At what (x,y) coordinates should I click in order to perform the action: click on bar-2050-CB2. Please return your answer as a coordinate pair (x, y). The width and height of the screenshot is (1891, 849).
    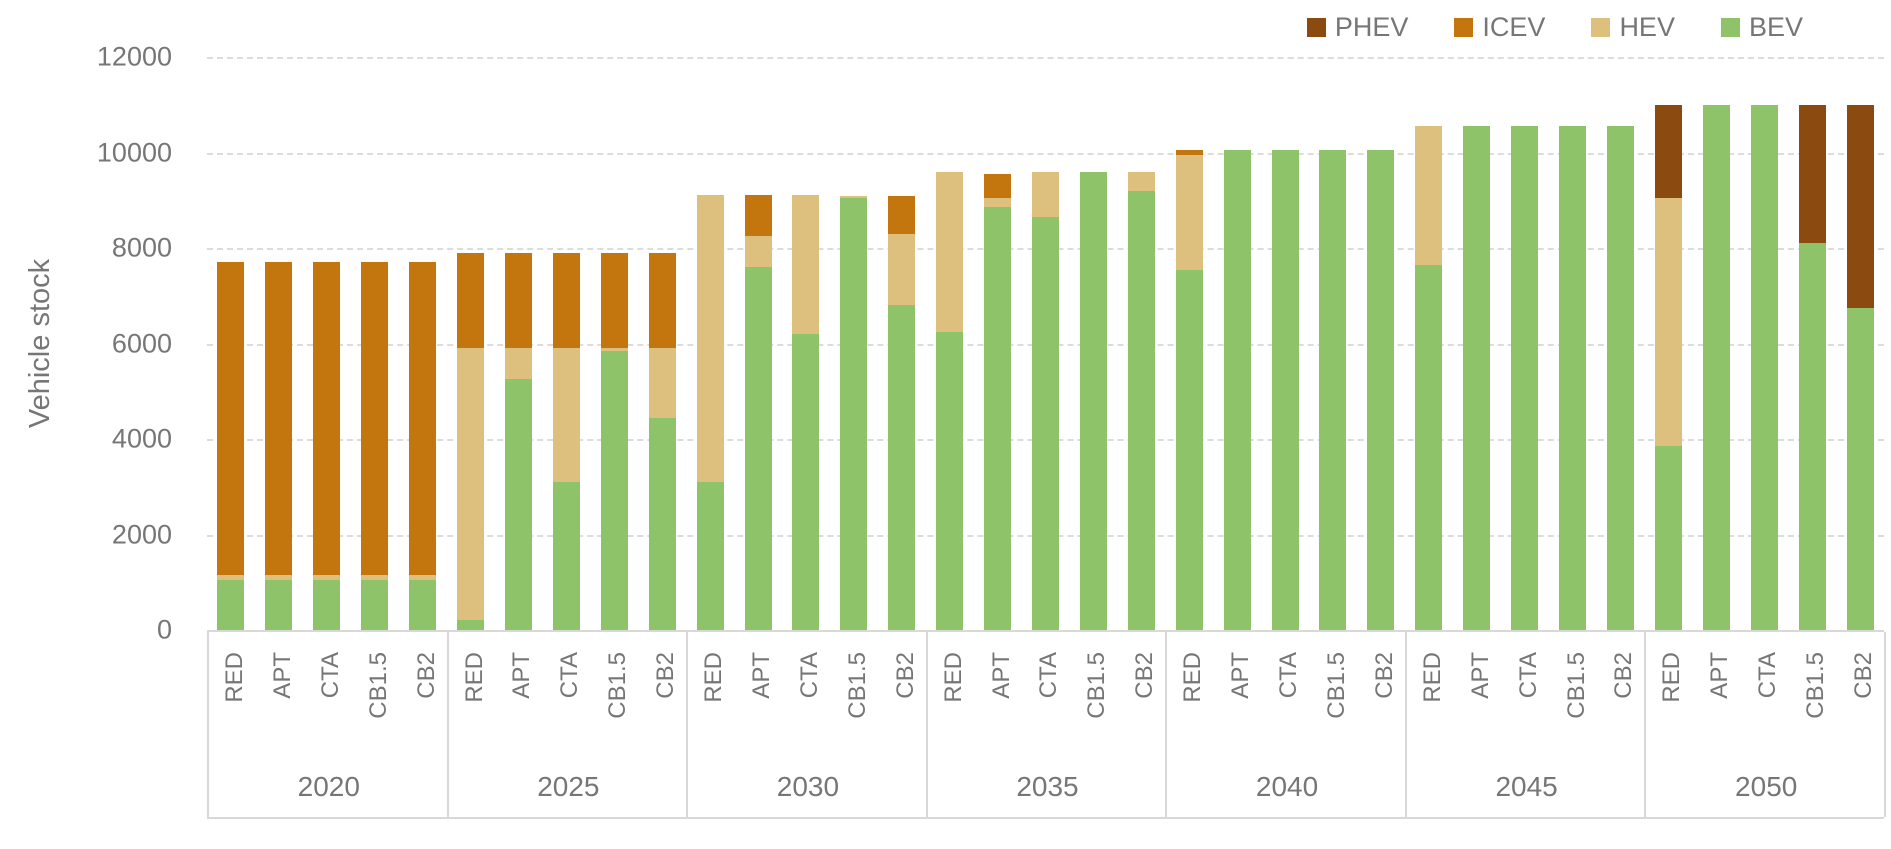
    Looking at the image, I should click on (1860, 367).